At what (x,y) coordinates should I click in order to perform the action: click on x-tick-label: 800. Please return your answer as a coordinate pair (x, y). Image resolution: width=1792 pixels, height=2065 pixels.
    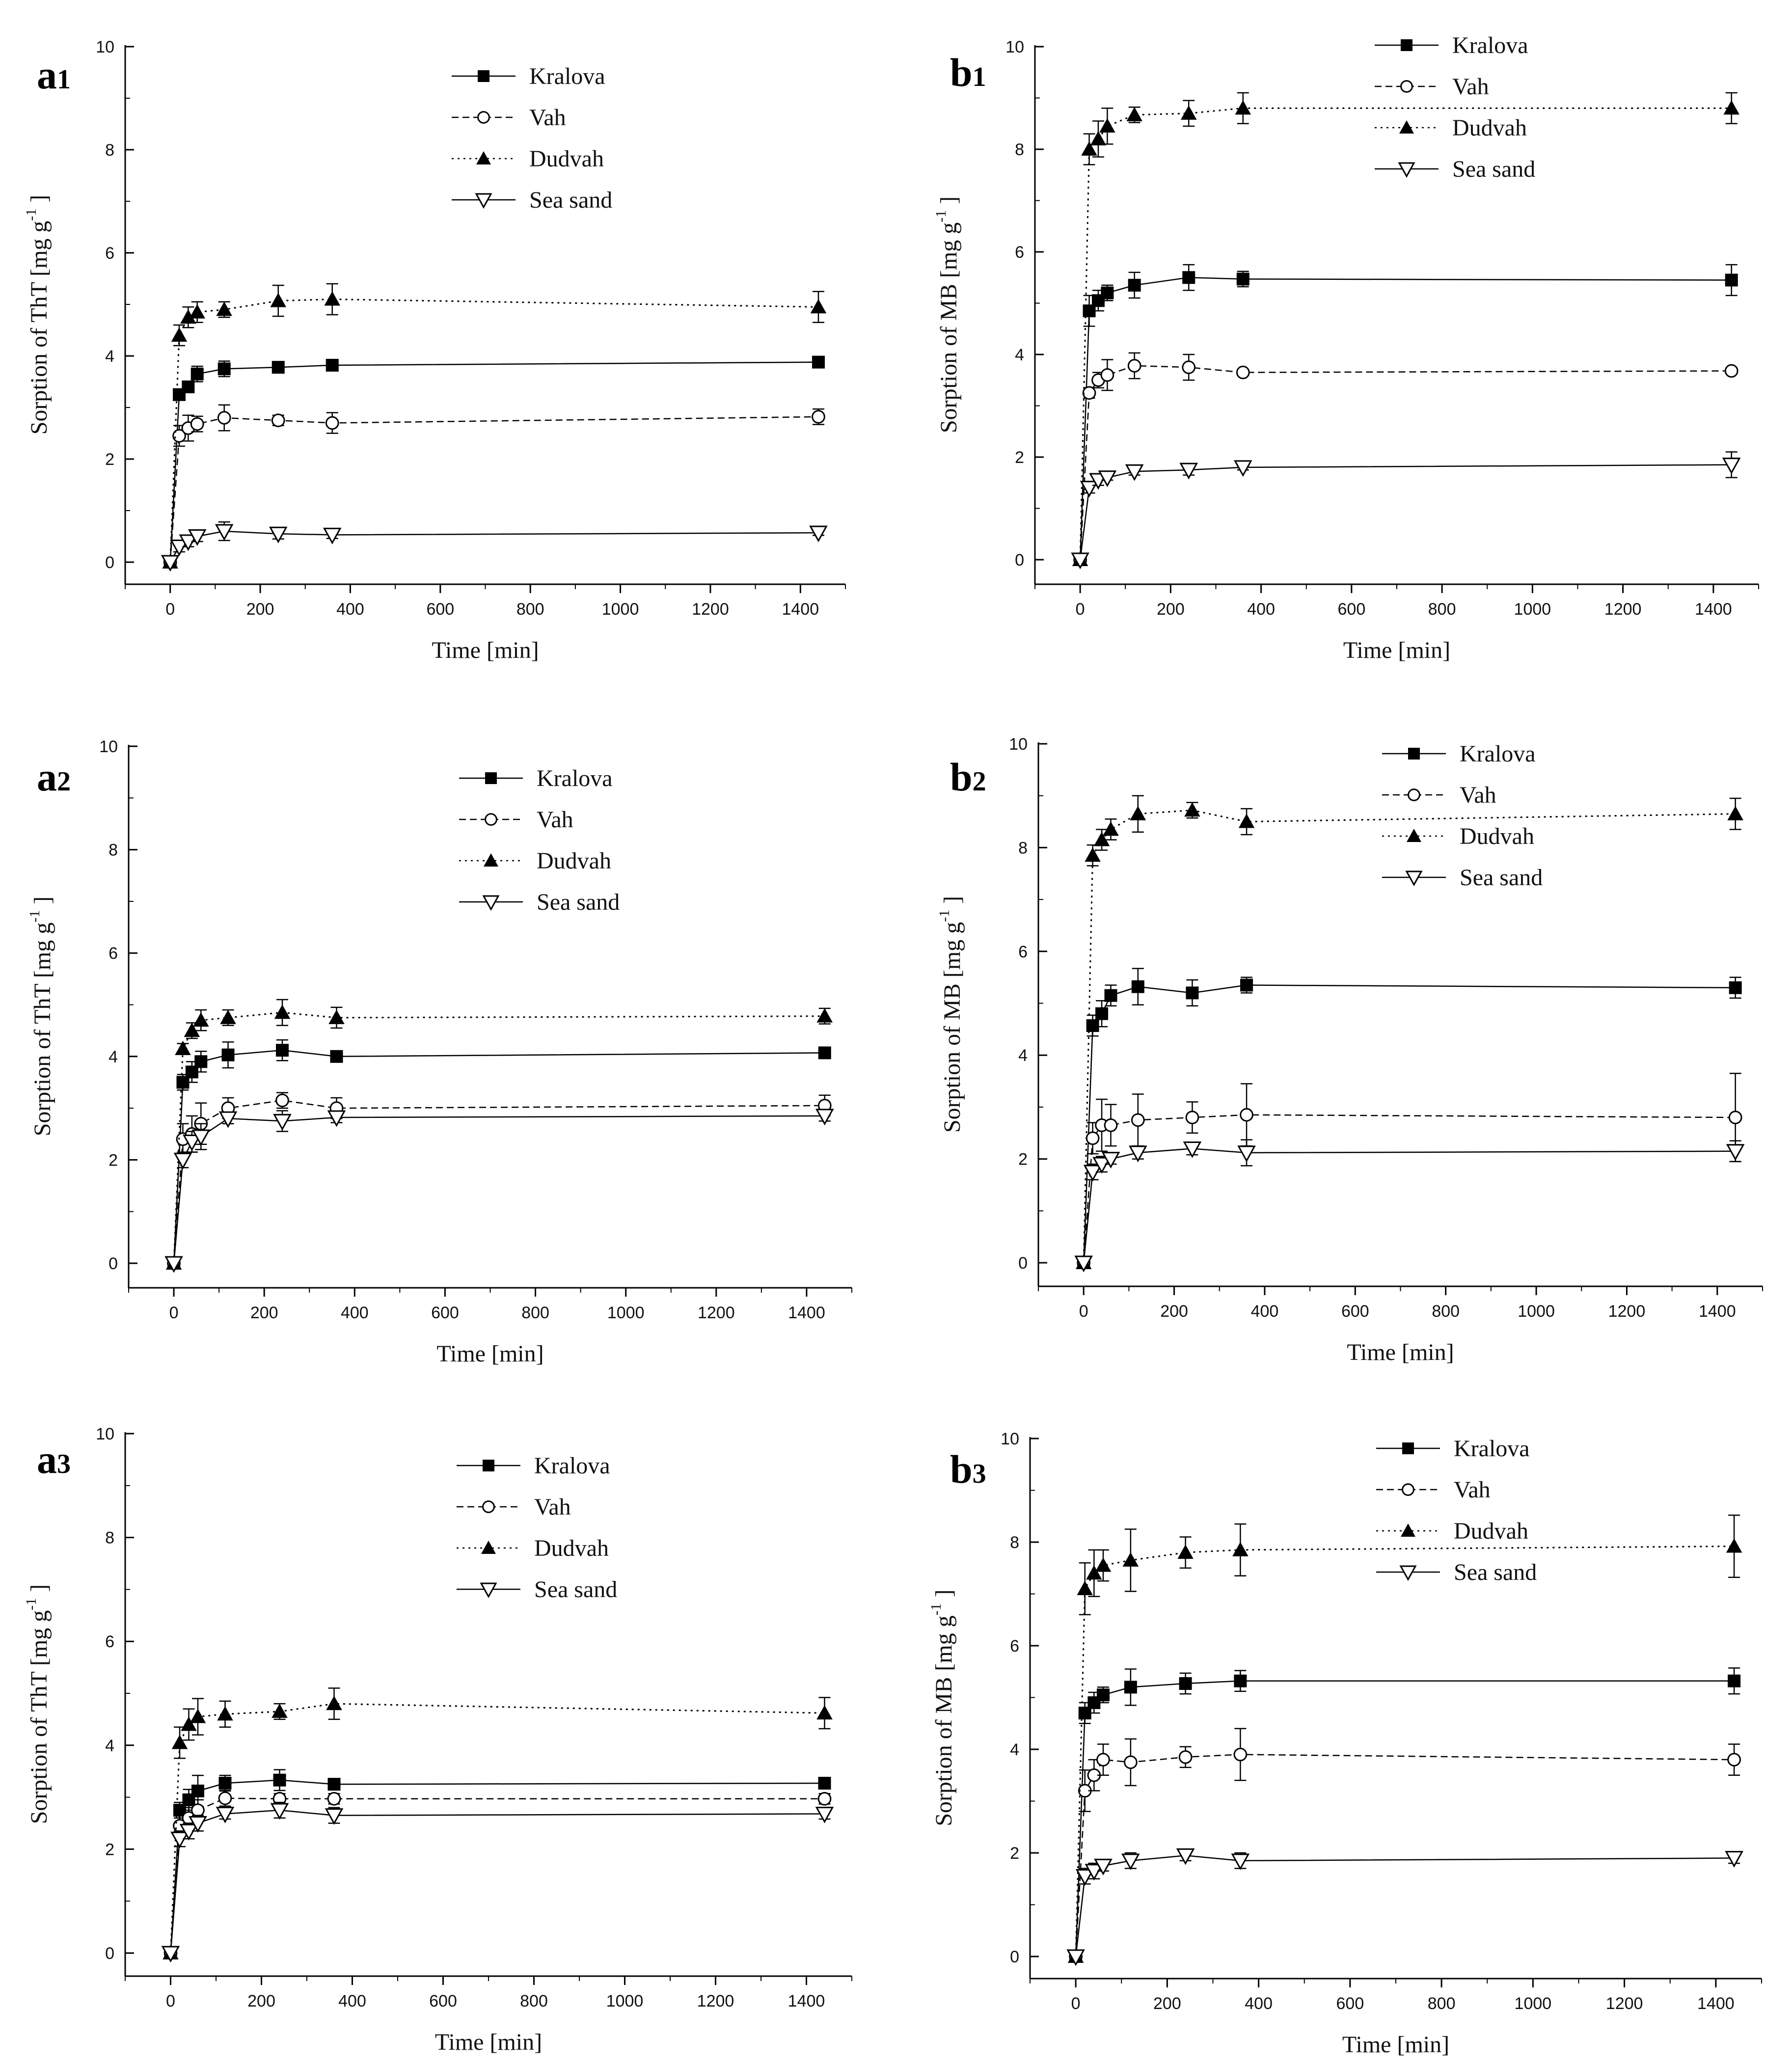
    Looking at the image, I should click on (530, 609).